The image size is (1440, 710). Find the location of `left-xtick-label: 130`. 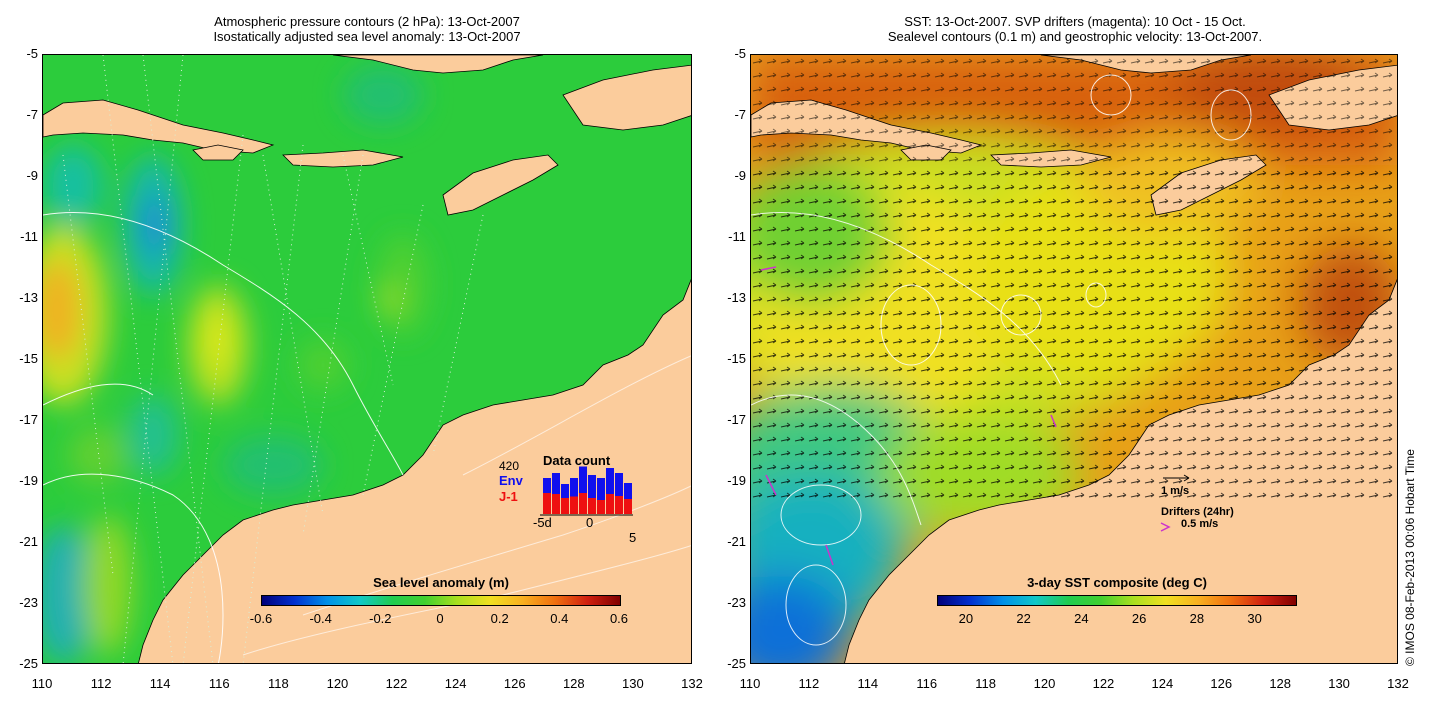

left-xtick-label: 130 is located at coordinates (633, 683).